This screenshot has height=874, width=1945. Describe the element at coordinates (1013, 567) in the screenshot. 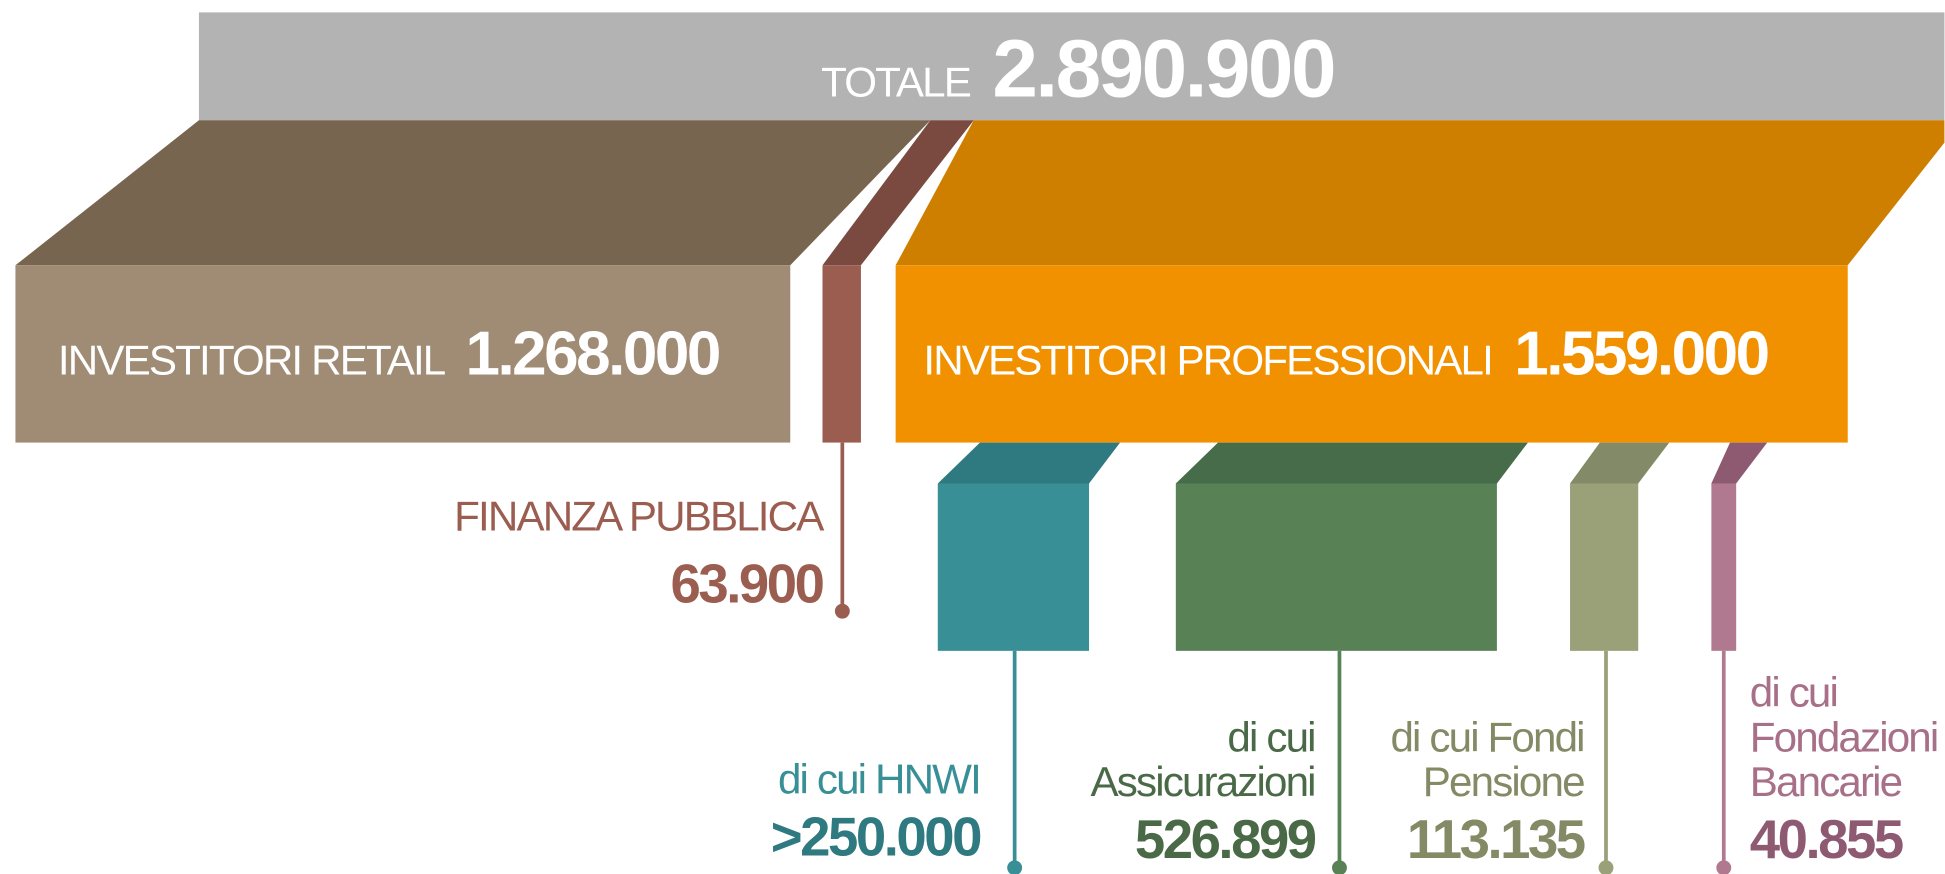

I see `hnwi-box` at that location.